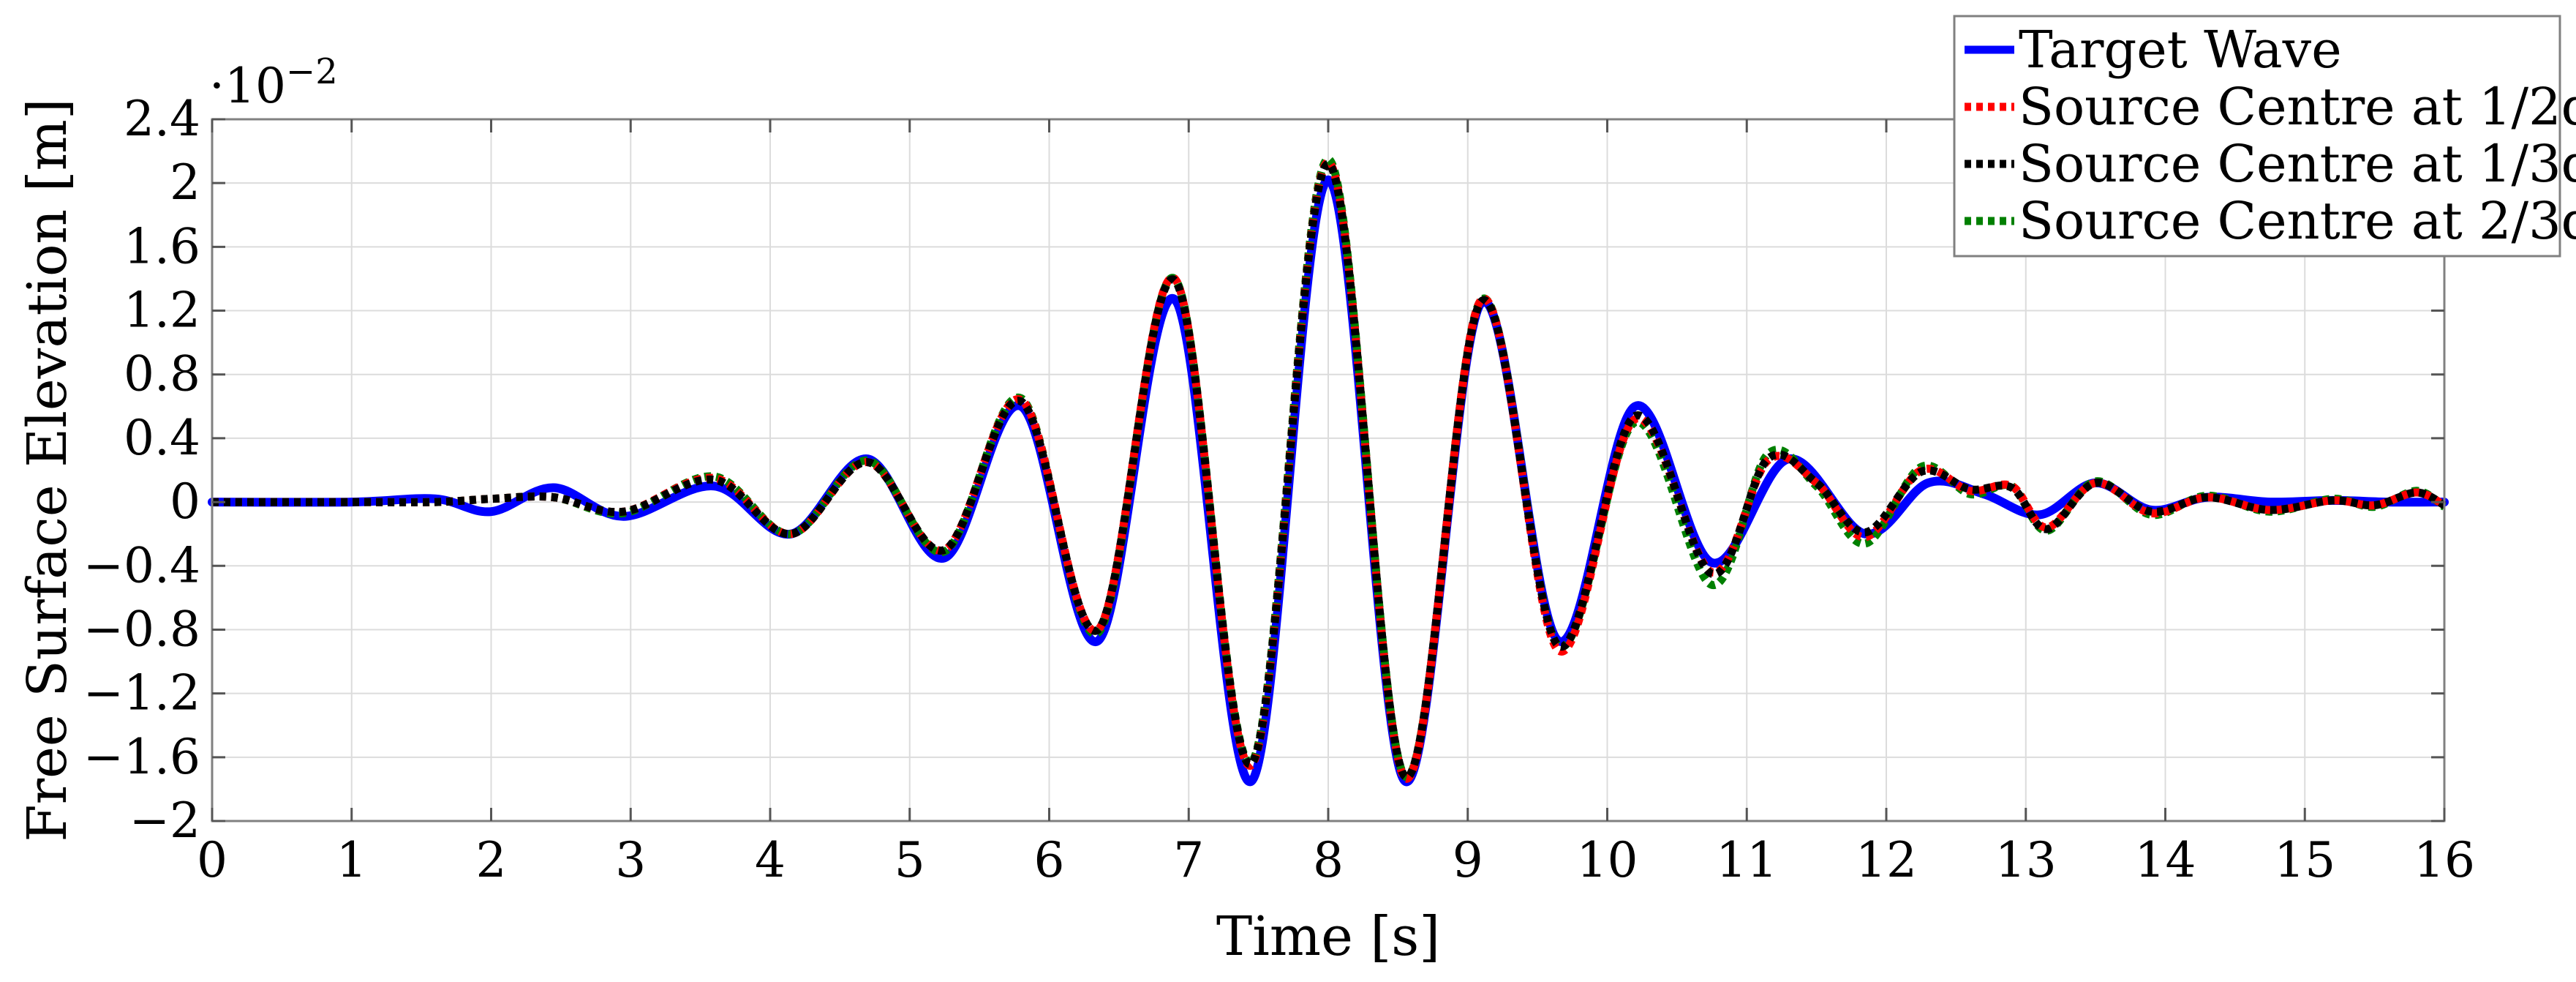 The image size is (2576, 982). I want to click on y-tick-label: 0, so click(185, 502).